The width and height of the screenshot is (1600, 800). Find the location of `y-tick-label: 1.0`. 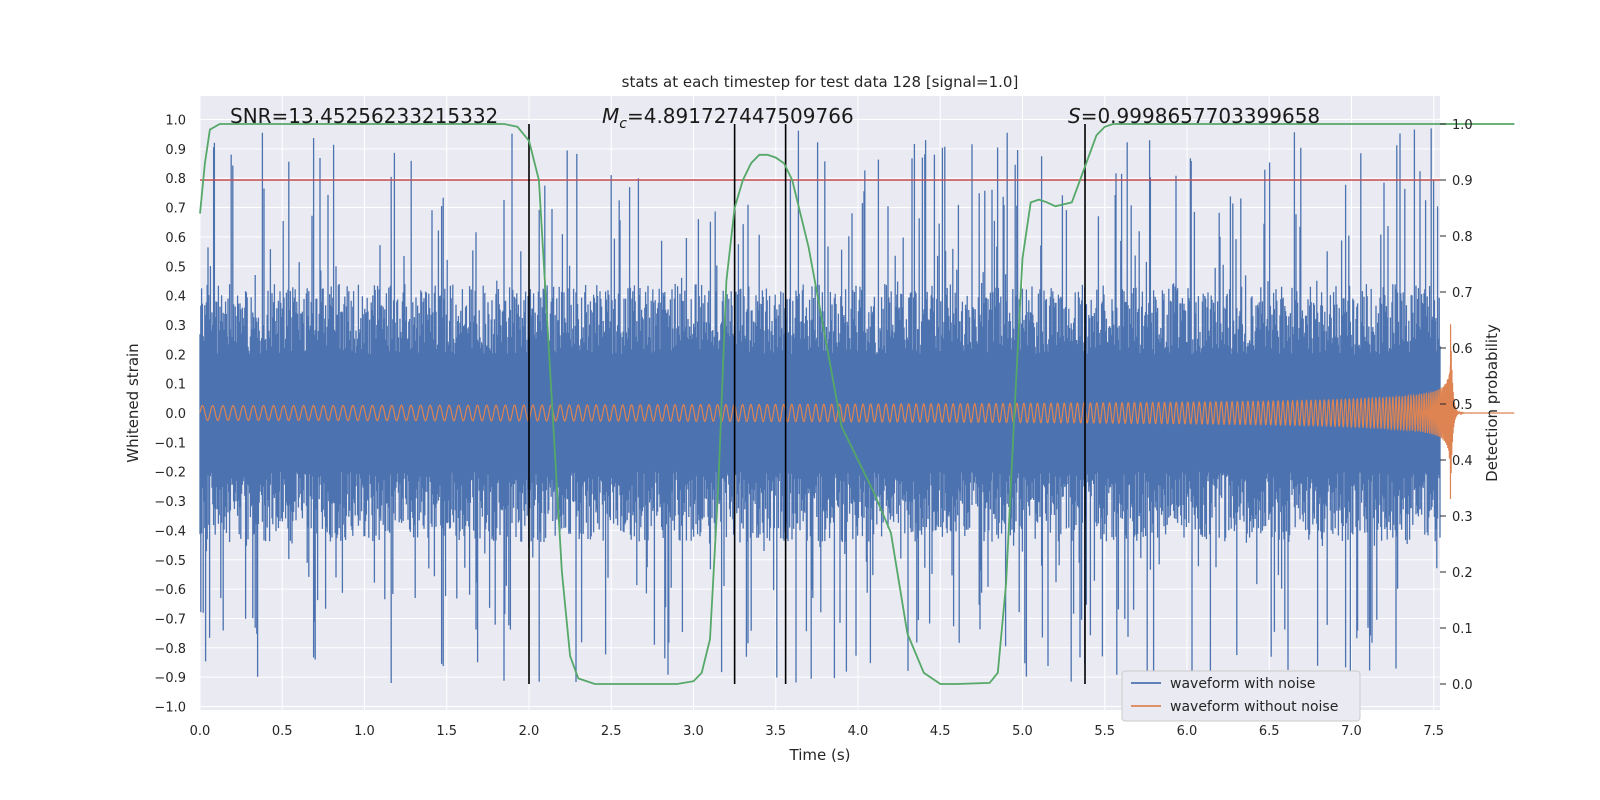

y-tick-label: 1.0 is located at coordinates (175, 121).